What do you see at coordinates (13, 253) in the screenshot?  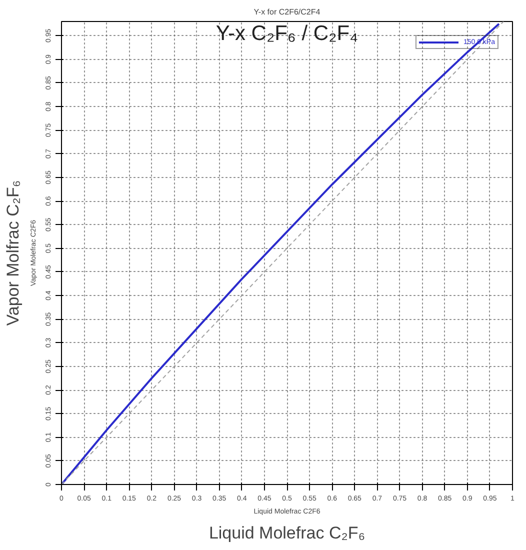 I see `text: Vapor Molfrac C₂F₆` at bounding box center [13, 253].